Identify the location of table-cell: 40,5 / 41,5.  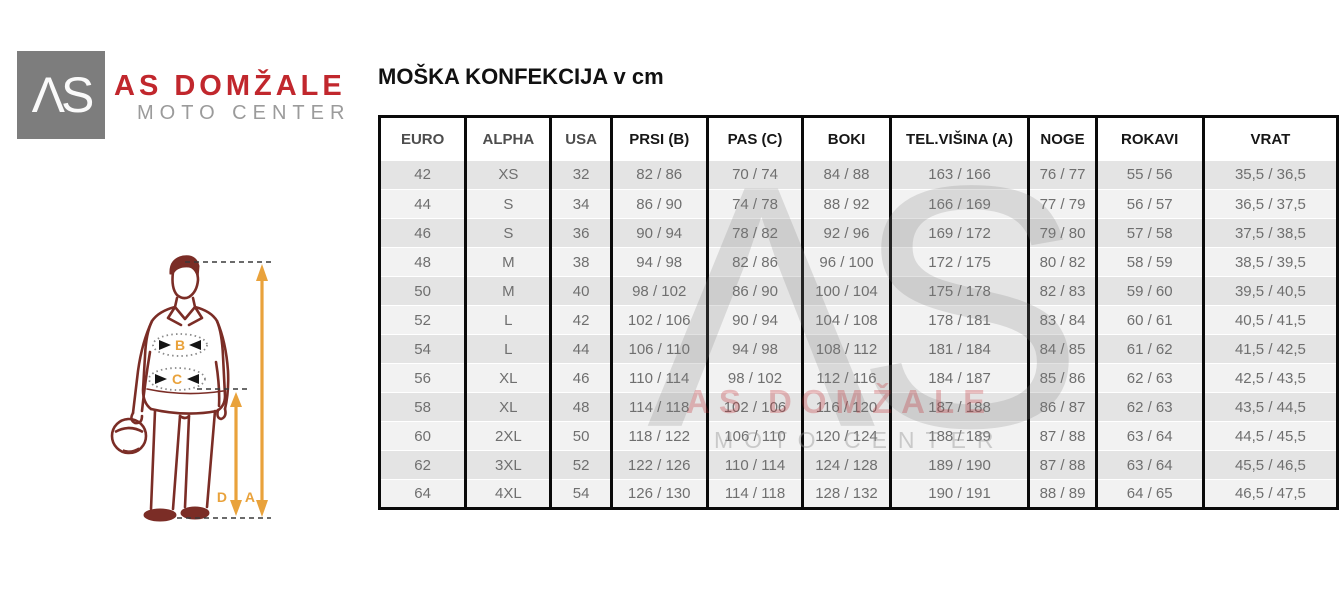
(1270, 320).